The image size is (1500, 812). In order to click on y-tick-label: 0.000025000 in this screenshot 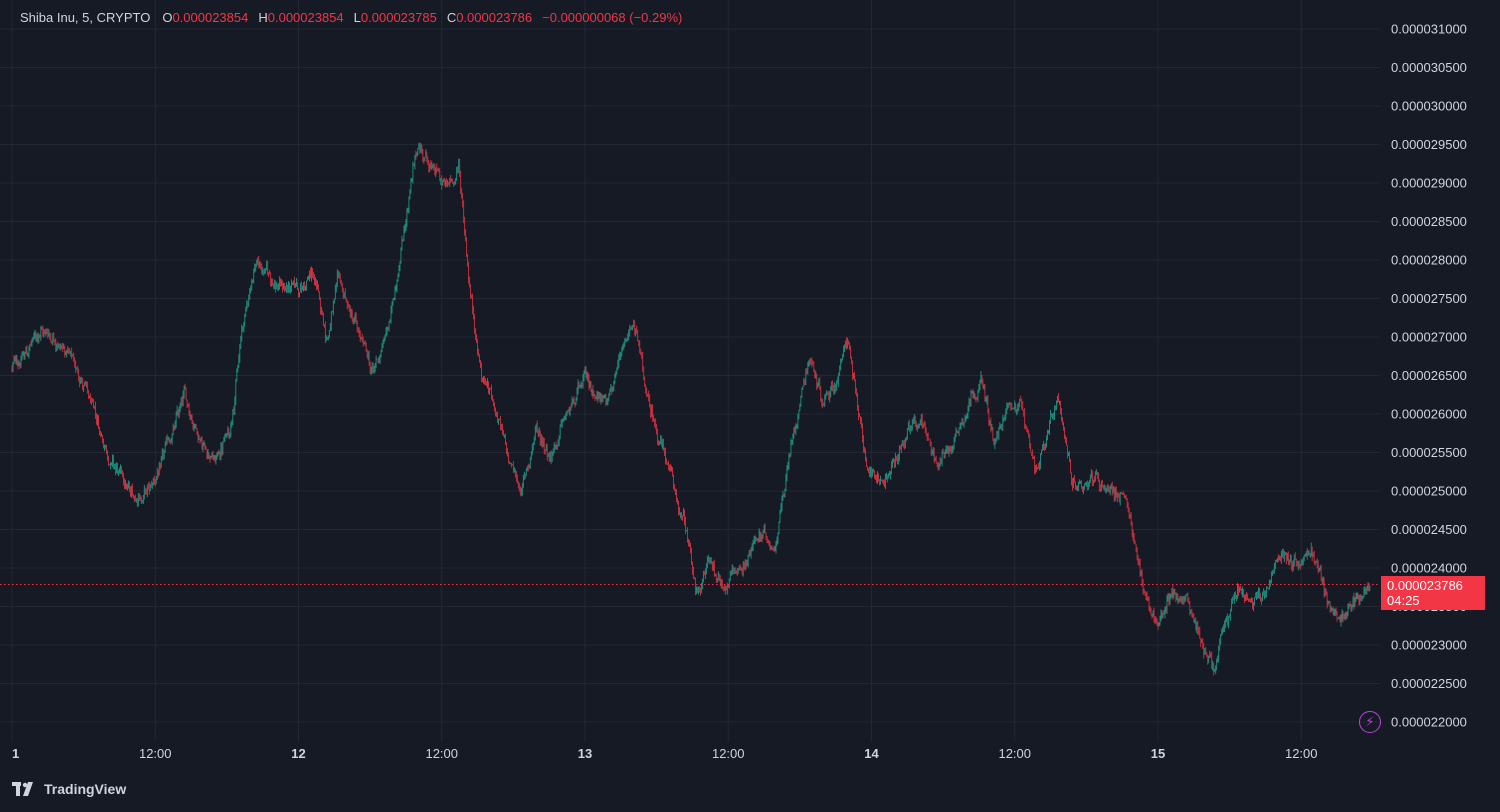, I will do `click(1429, 491)`.